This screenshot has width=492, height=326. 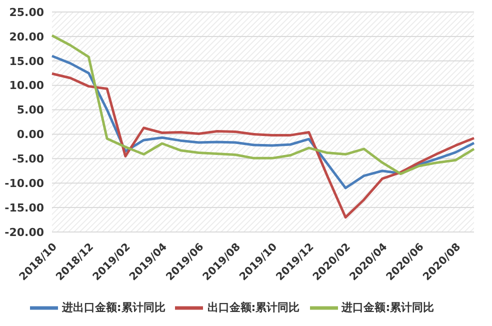 I want to click on legend-label: 进出口金额:累计同比, so click(x=114, y=307).